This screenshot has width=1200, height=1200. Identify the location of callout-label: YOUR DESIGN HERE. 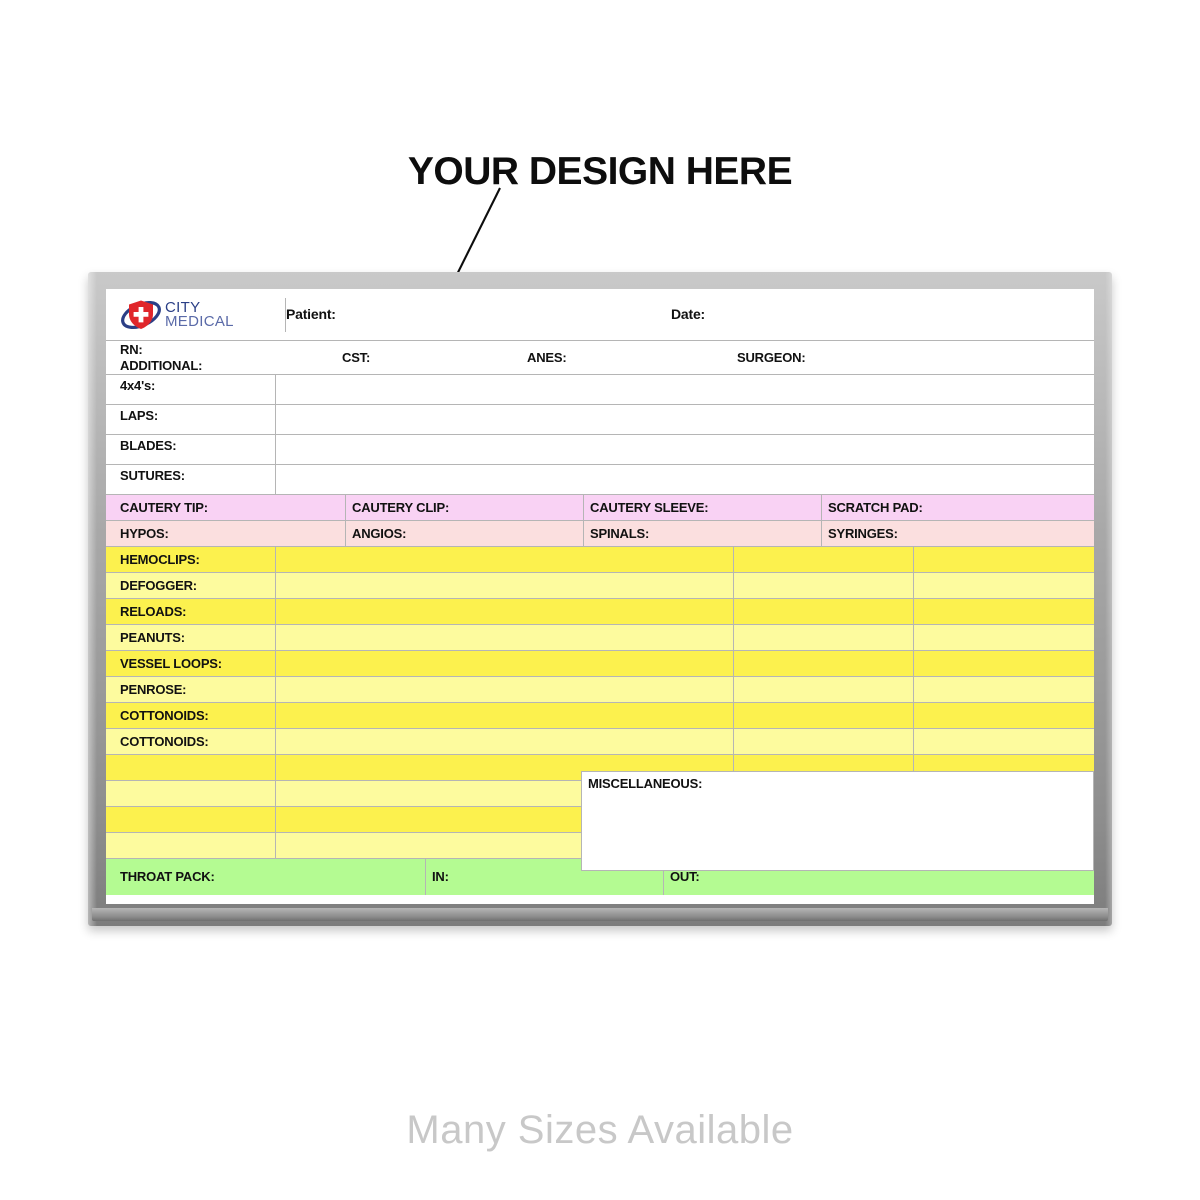
(600, 171).